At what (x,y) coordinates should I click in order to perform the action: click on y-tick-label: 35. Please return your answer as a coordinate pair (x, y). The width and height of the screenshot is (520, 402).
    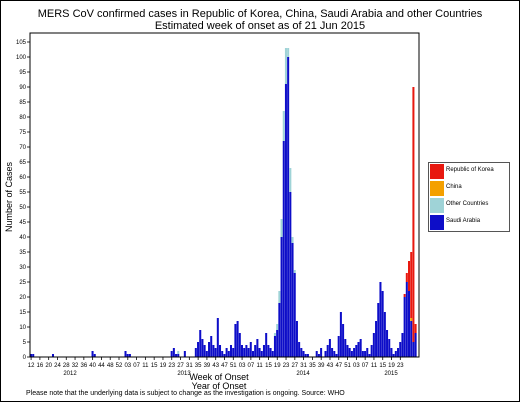
    Looking at the image, I should click on (22, 253).